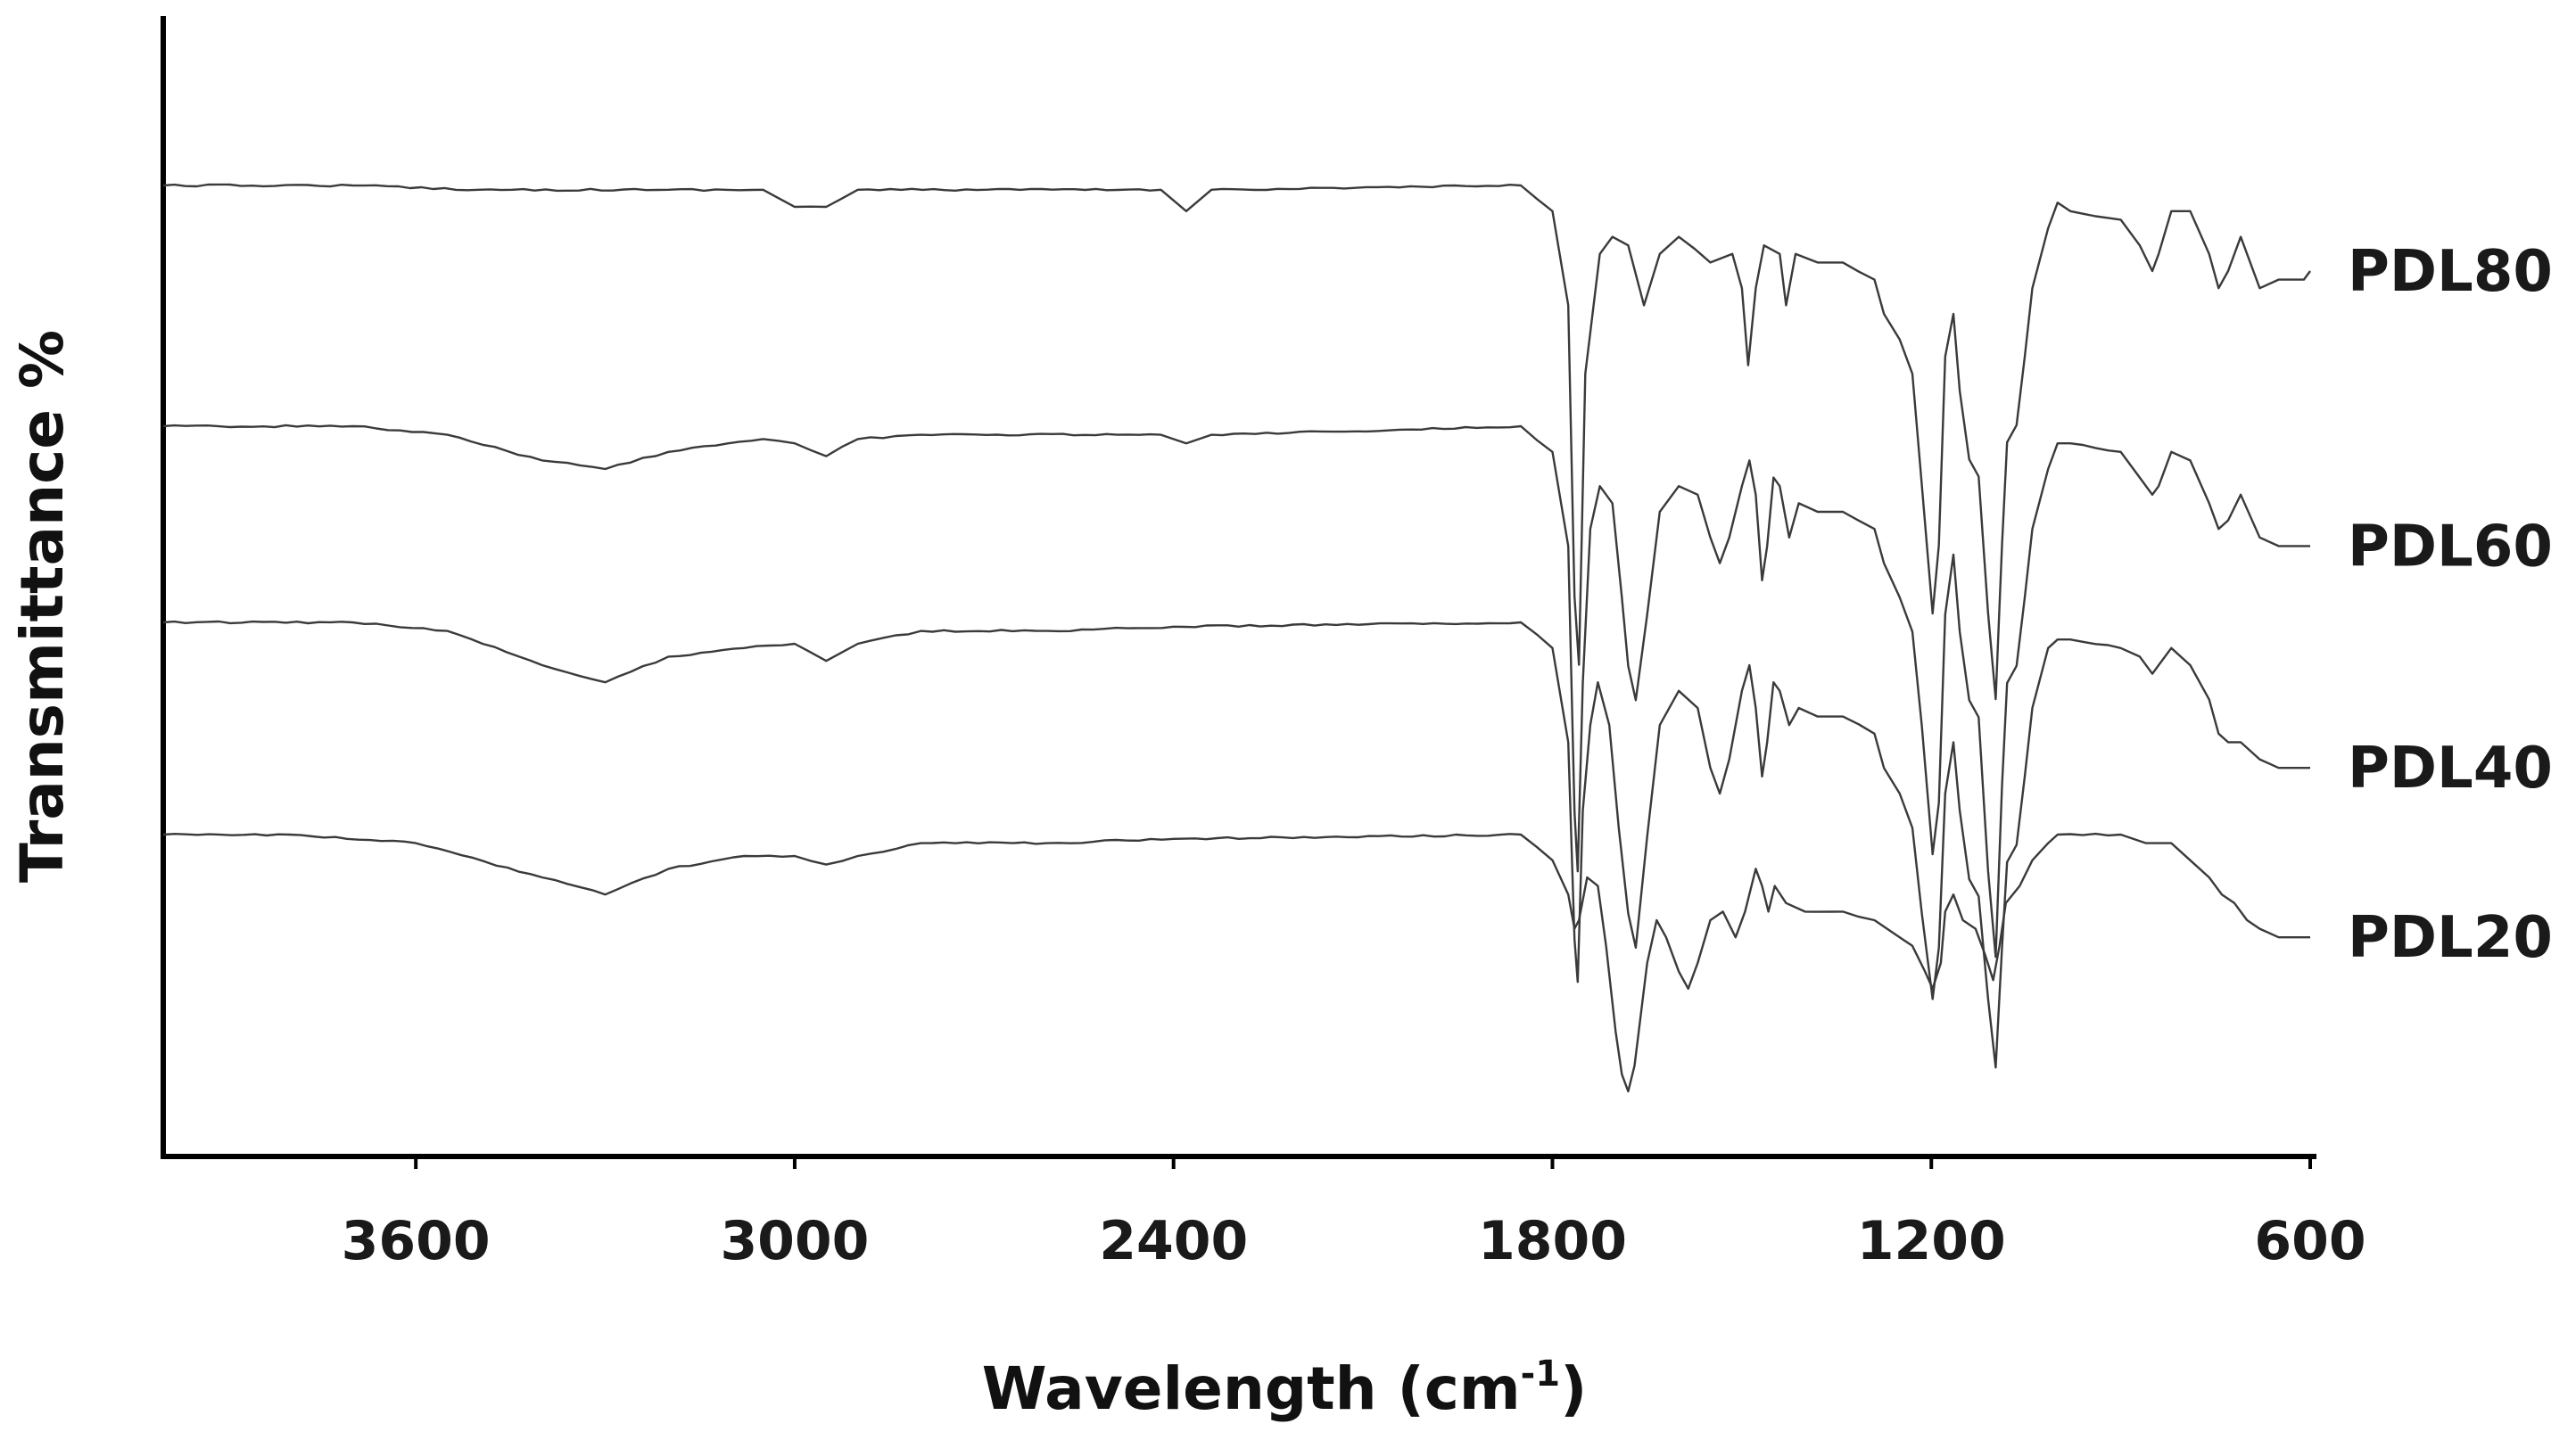 Image resolution: width=2576 pixels, height=1432 pixels. I want to click on series-label-pdl20: PDL20, so click(2450, 938).